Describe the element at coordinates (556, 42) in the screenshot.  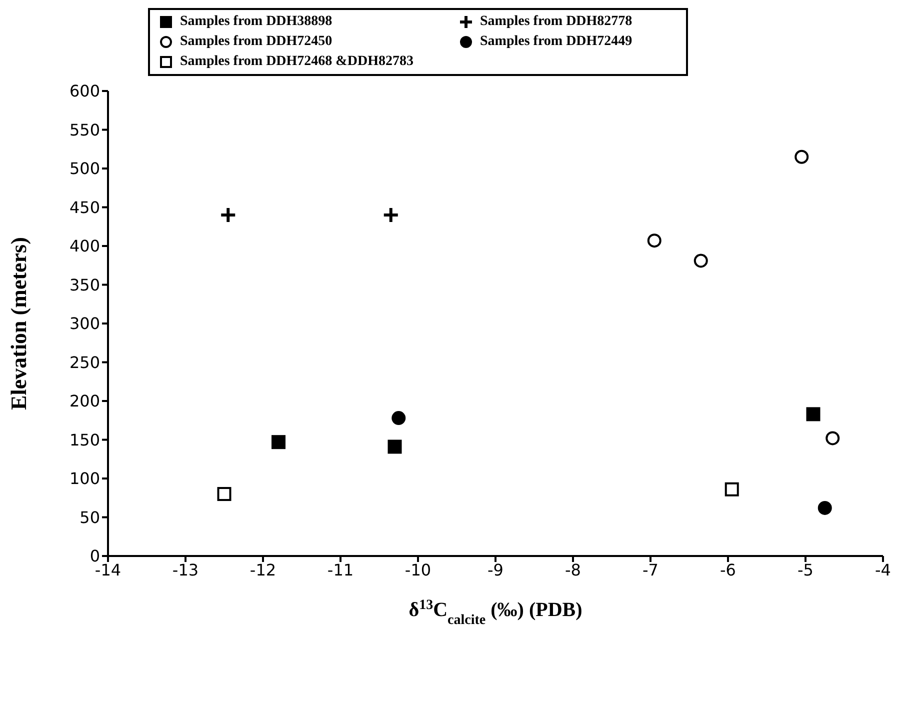
I see `legend-label: Samples from DDH72449` at that location.